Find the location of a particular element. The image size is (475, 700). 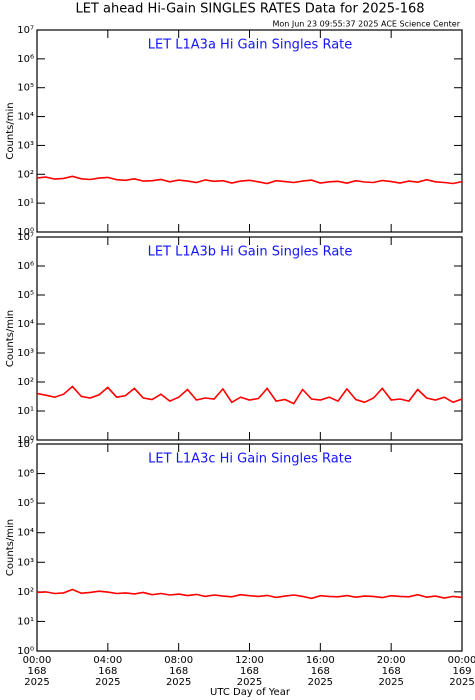

x-axis-label: UTC Day of Year is located at coordinates (250, 692).